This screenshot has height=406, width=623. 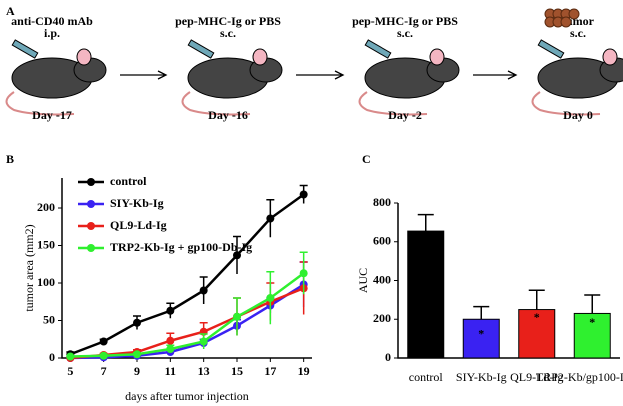 What do you see at coordinates (46, 282) in the screenshot?
I see `y-tick-label: 100` at bounding box center [46, 282].